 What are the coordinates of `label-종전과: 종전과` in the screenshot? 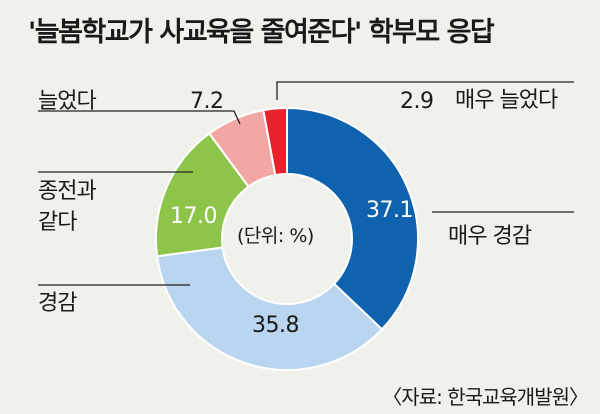 It's located at (67, 191).